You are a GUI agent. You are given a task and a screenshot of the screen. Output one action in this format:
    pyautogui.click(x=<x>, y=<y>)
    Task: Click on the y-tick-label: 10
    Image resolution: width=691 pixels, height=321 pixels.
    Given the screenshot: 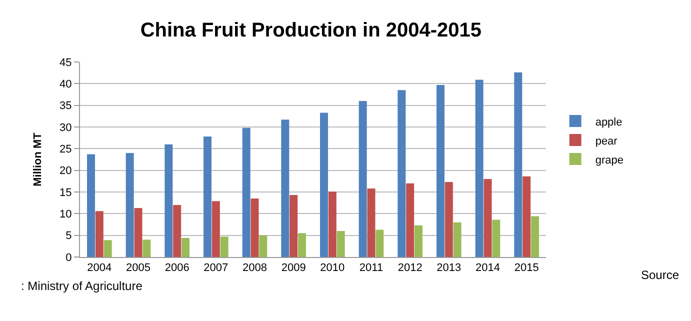 What is the action you would take?
    pyautogui.click(x=66, y=214)
    